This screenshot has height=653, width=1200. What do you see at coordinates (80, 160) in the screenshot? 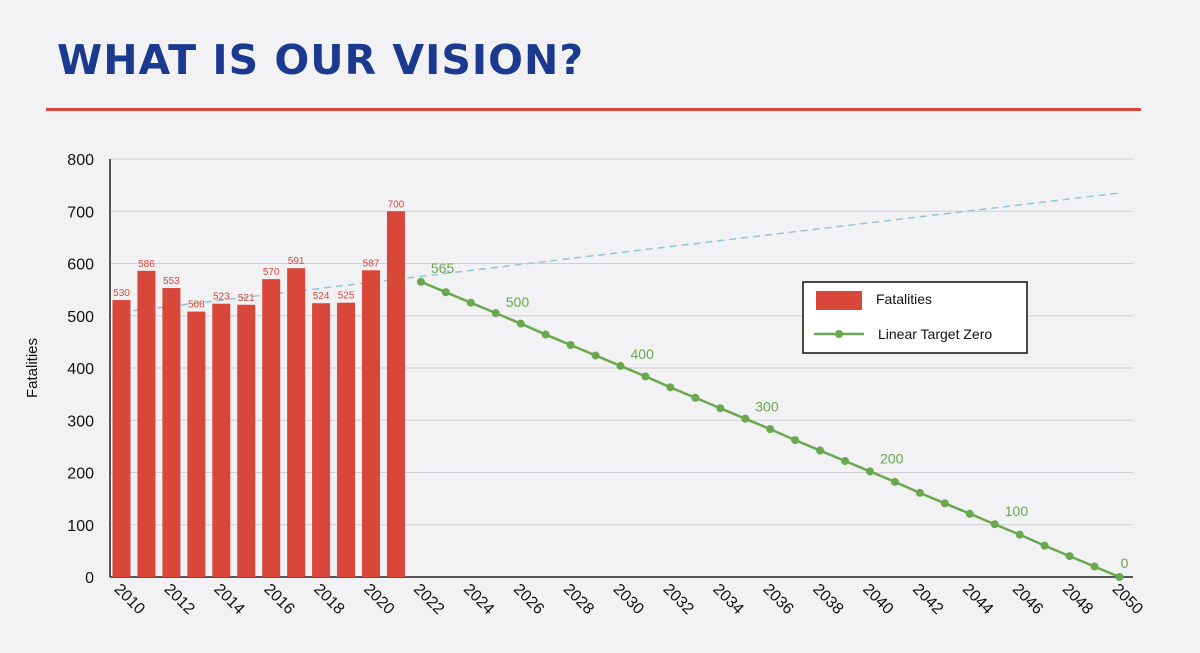
I see `y-tick-label: 800` at bounding box center [80, 160].